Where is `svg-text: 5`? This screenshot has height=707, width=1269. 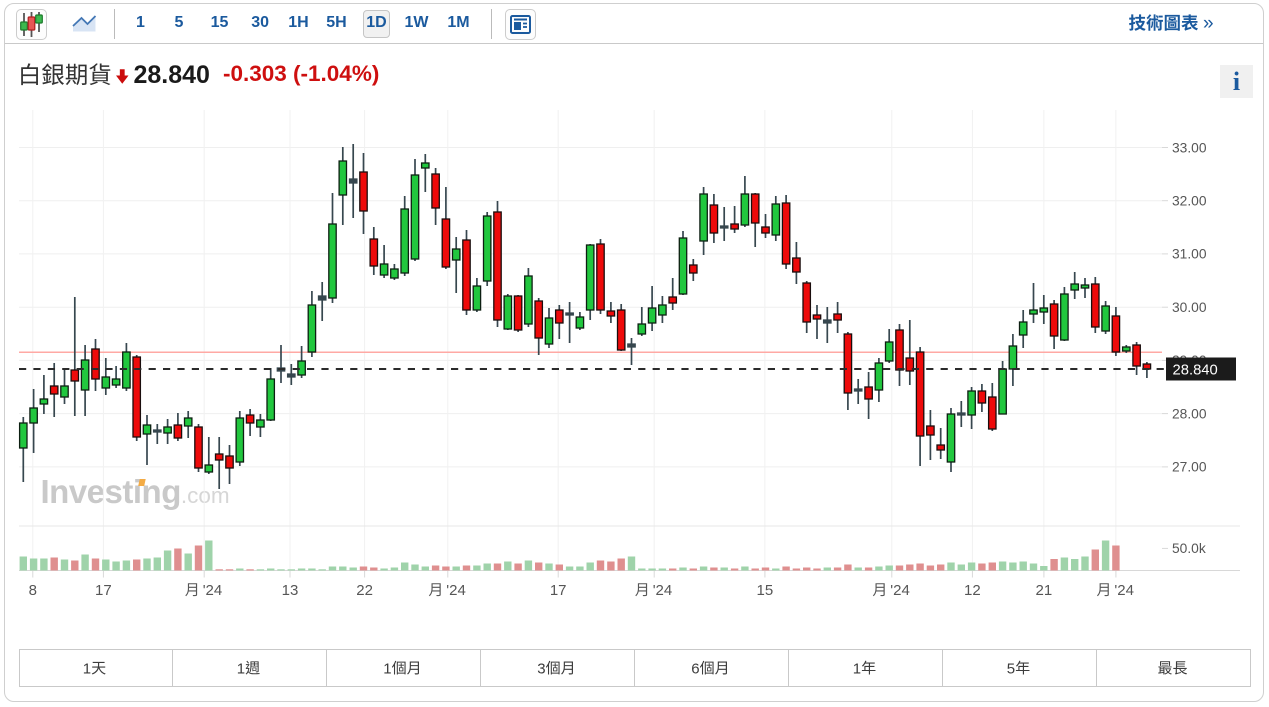 svg-text: 5 is located at coordinates (1011, 668).